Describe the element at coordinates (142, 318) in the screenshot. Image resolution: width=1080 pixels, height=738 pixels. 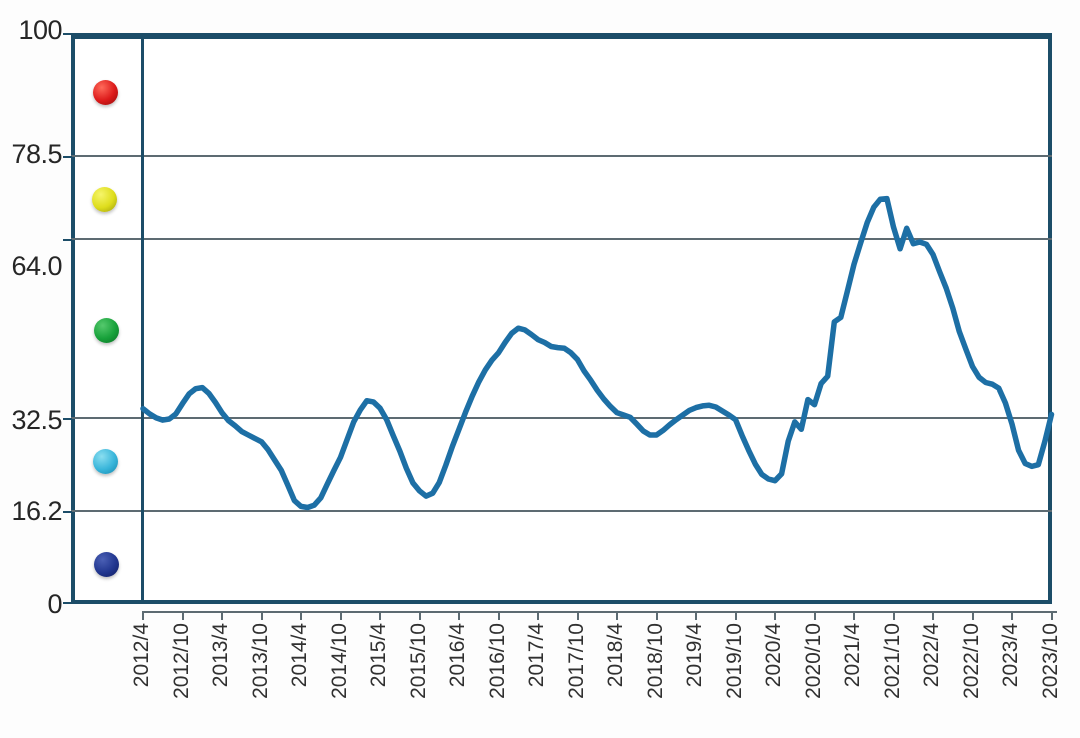
I see `legend-plot-divider` at that location.